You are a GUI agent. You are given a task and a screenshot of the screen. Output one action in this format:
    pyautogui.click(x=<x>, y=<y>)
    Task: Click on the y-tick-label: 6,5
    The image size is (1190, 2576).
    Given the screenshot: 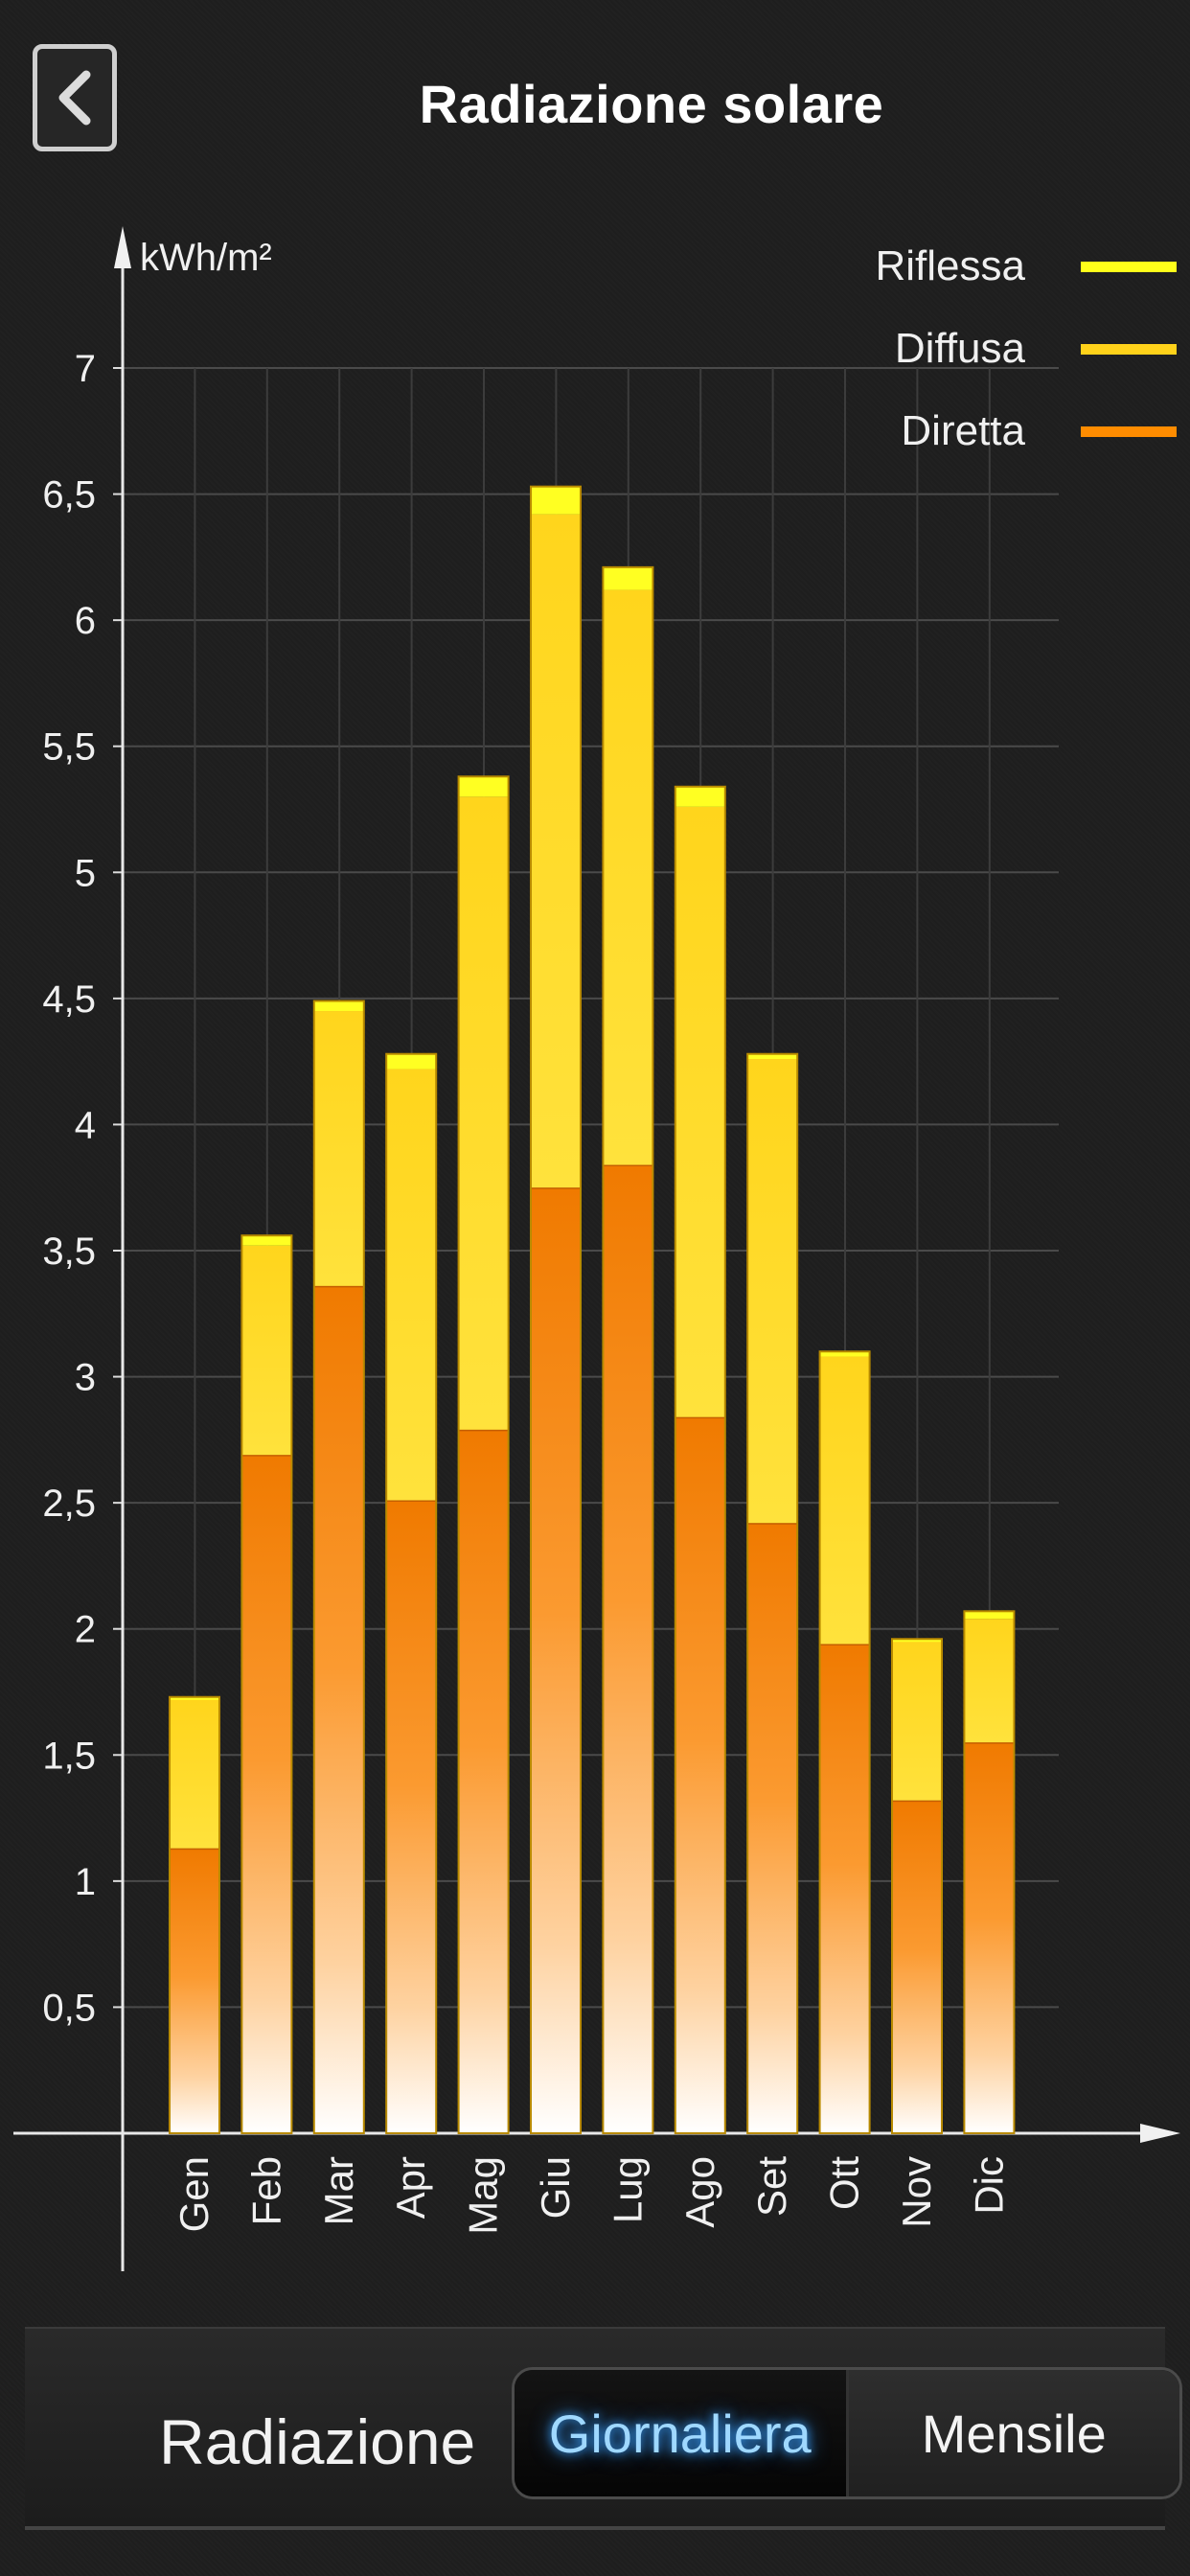 What is the action you would take?
    pyautogui.click(x=69, y=495)
    